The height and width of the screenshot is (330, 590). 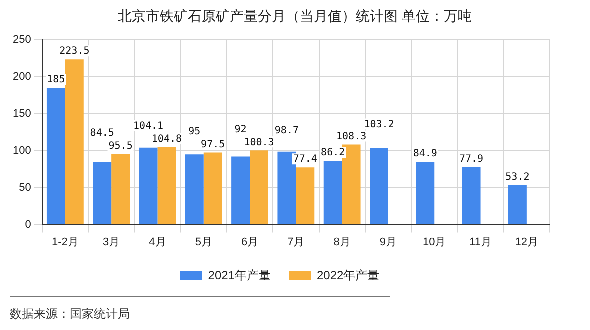 What do you see at coordinates (102, 133) in the screenshot?
I see `data-label: 84.5` at bounding box center [102, 133].